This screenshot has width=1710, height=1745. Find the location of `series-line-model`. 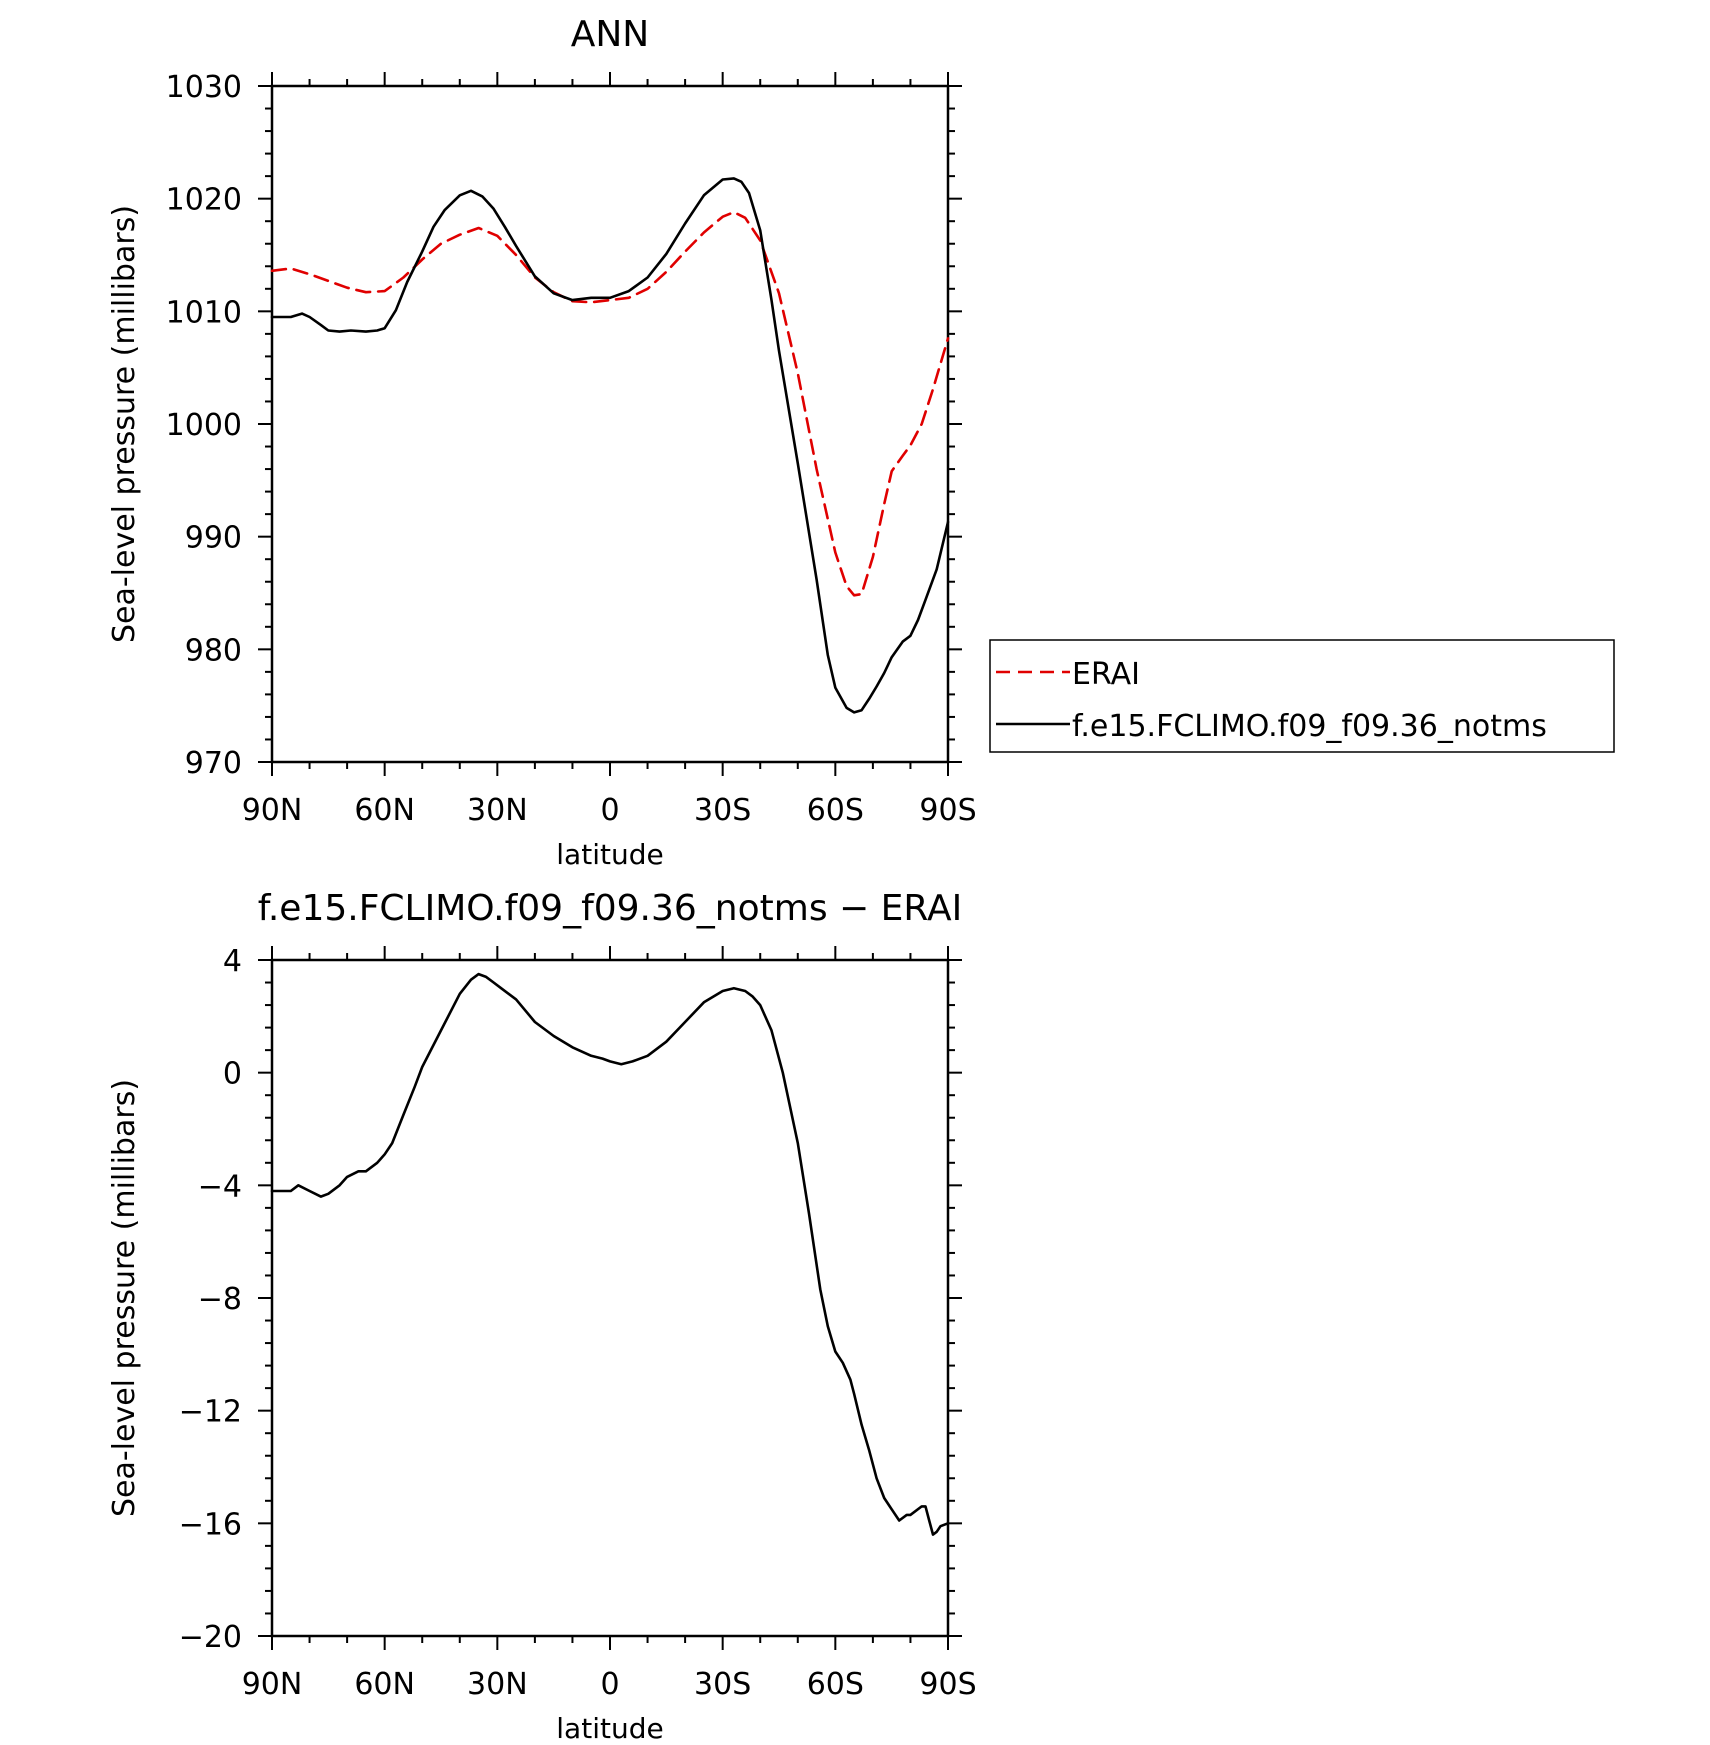

series-line-model is located at coordinates (610, 445).